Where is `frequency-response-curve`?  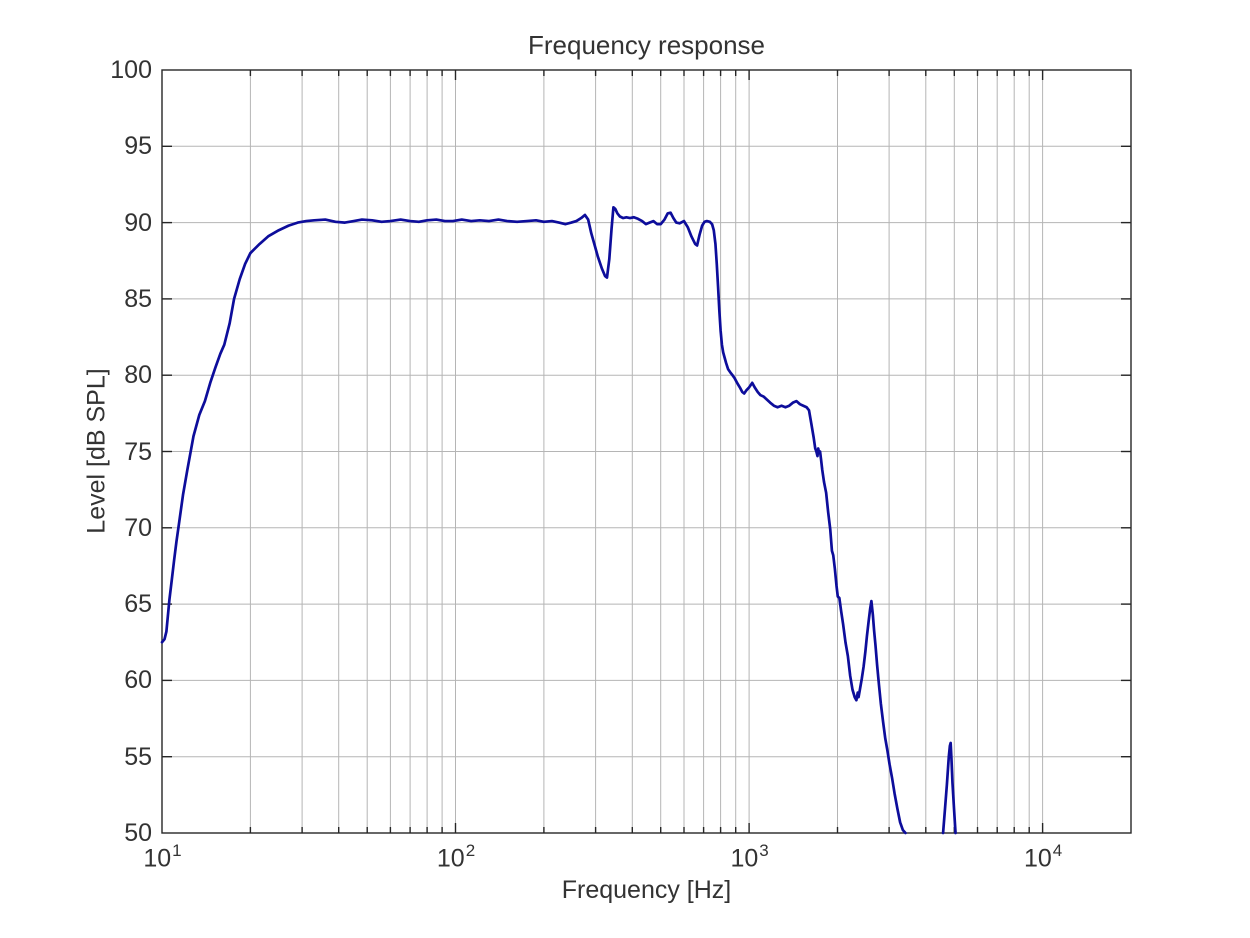 frequency-response-curve is located at coordinates (949, 788).